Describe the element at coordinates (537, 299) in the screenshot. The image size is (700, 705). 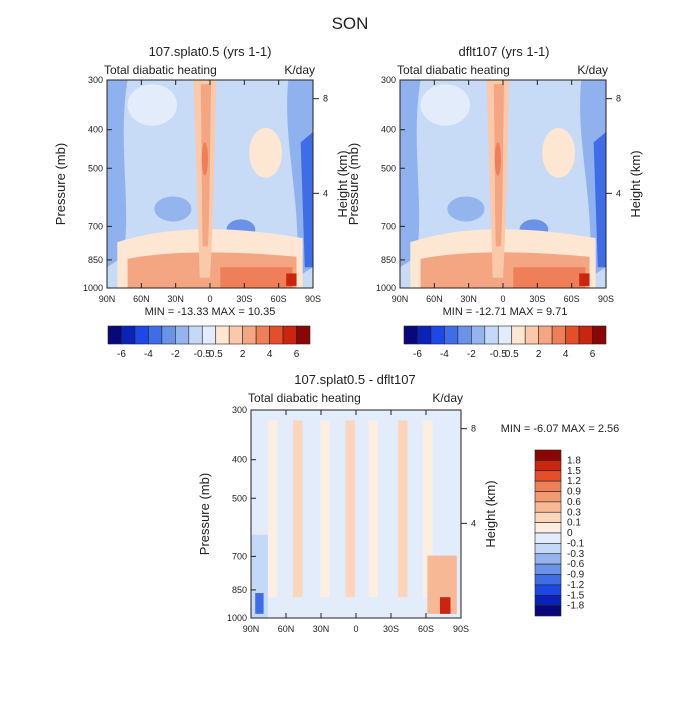
I see `x-tick-label: 30S` at that location.